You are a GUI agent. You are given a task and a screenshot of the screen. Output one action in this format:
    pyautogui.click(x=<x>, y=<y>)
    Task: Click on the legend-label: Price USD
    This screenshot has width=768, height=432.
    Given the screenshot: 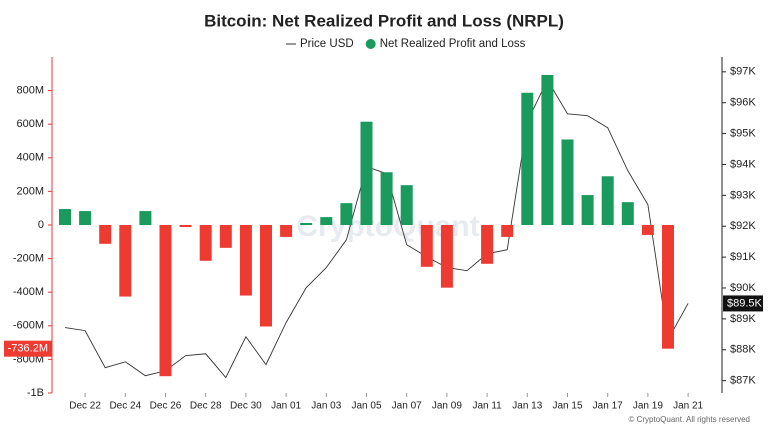 What is the action you would take?
    pyautogui.click(x=327, y=44)
    